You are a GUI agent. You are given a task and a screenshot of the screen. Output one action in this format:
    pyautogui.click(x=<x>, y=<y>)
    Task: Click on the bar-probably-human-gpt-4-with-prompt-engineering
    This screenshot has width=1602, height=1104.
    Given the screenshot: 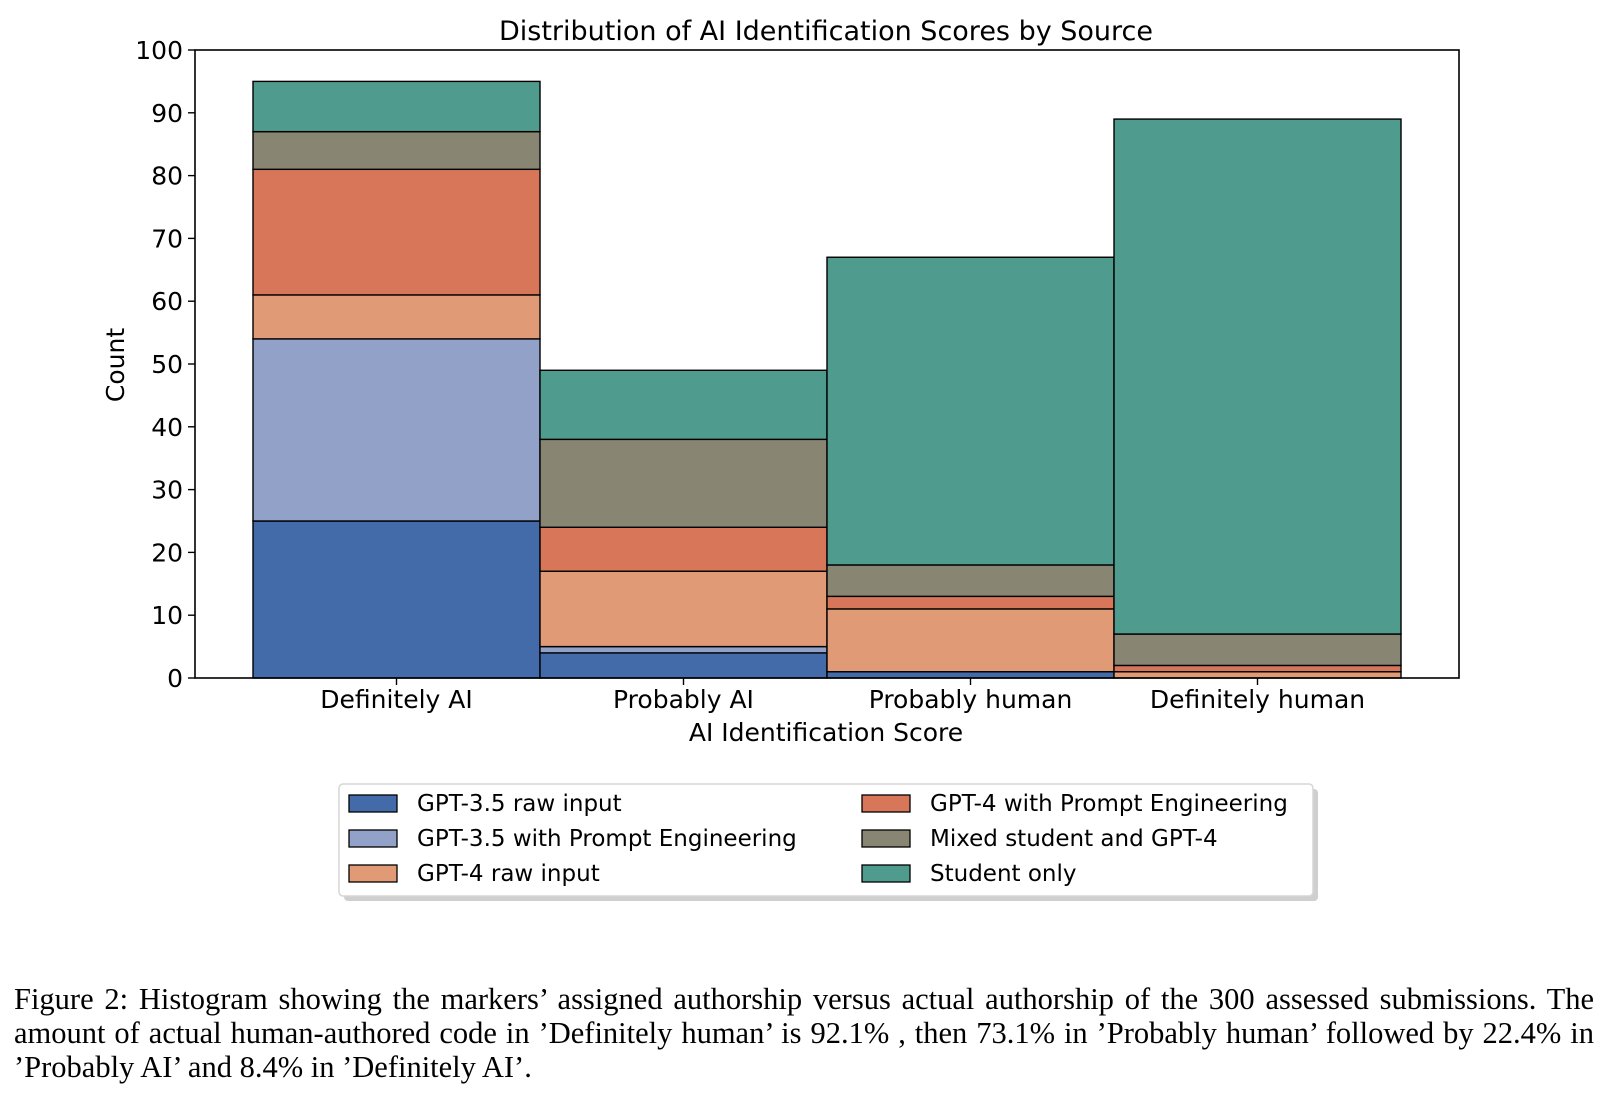 What is the action you would take?
    pyautogui.click(x=970, y=602)
    